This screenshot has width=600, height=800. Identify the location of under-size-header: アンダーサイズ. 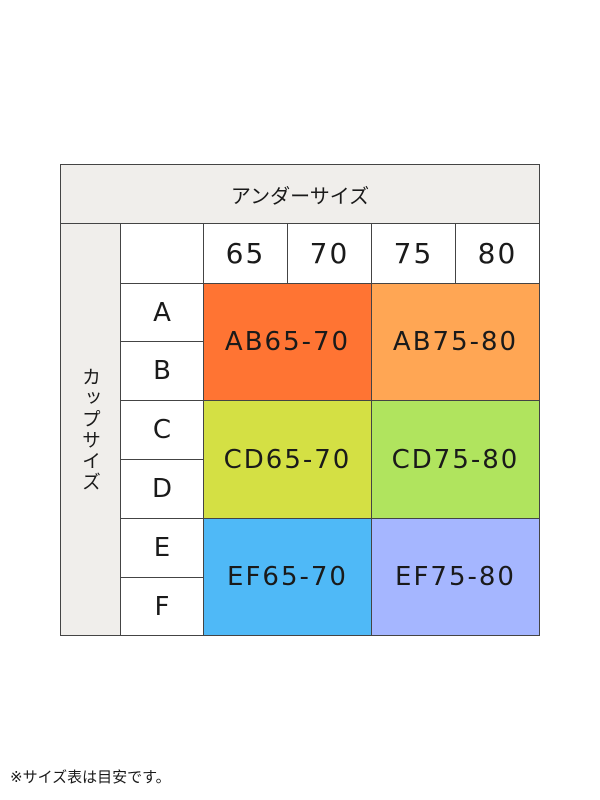
(300, 194).